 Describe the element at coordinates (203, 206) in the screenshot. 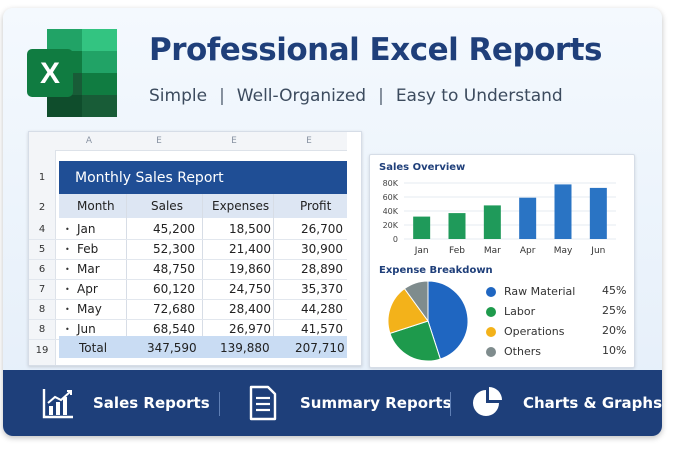

I see `table-header-row` at that location.